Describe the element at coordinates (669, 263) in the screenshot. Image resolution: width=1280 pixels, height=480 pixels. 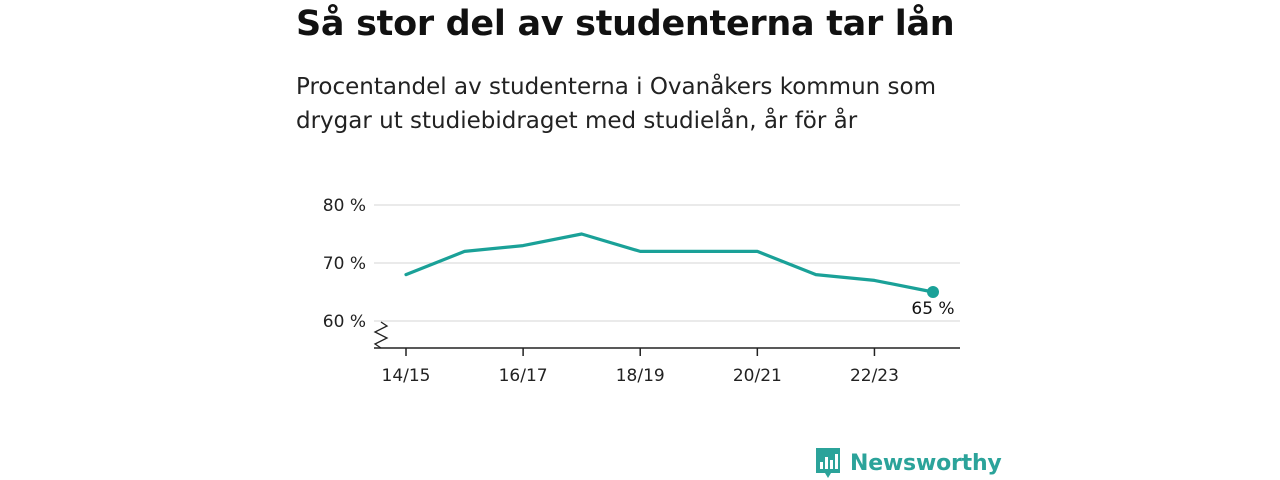
I see `series-line` at that location.